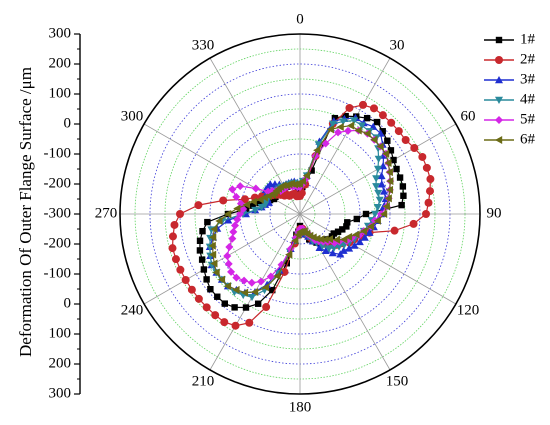 The width and height of the screenshot is (550, 425). What do you see at coordinates (510, 59) in the screenshot?
I see `legend-item: 2#` at bounding box center [510, 59].